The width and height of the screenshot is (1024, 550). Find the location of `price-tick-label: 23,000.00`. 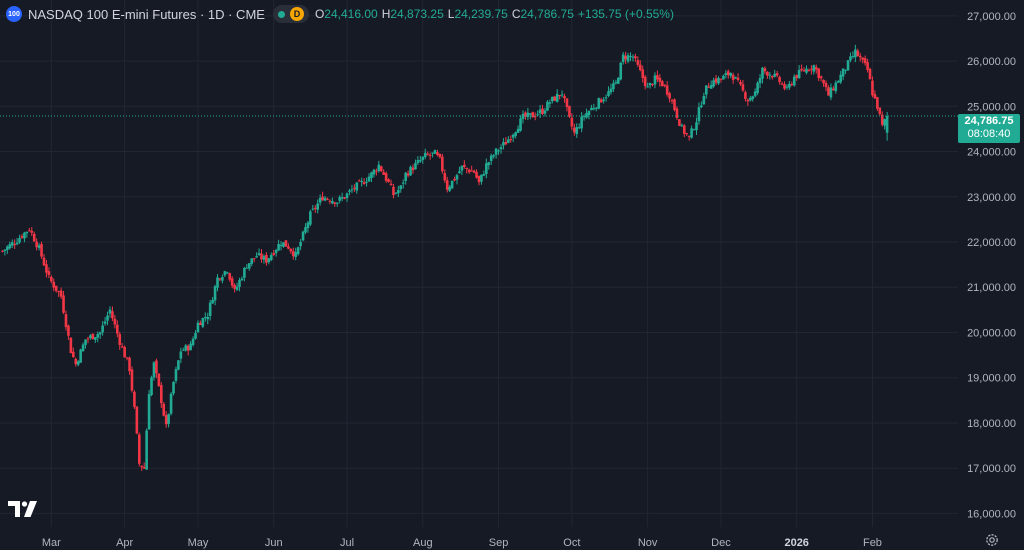

price-tick-label: 23,000.00 is located at coordinates (991, 198).